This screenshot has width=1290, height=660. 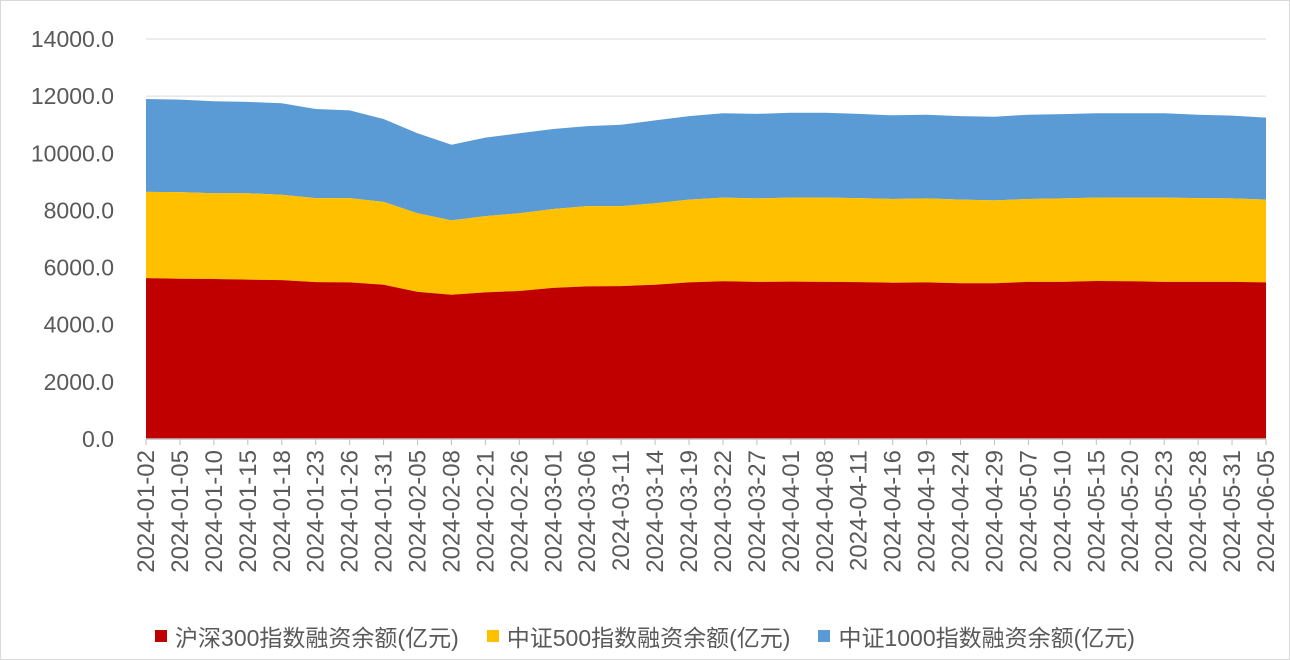 What do you see at coordinates (384, 511) in the screenshot?
I see `x-tick-label: 2024-01-31` at bounding box center [384, 511].